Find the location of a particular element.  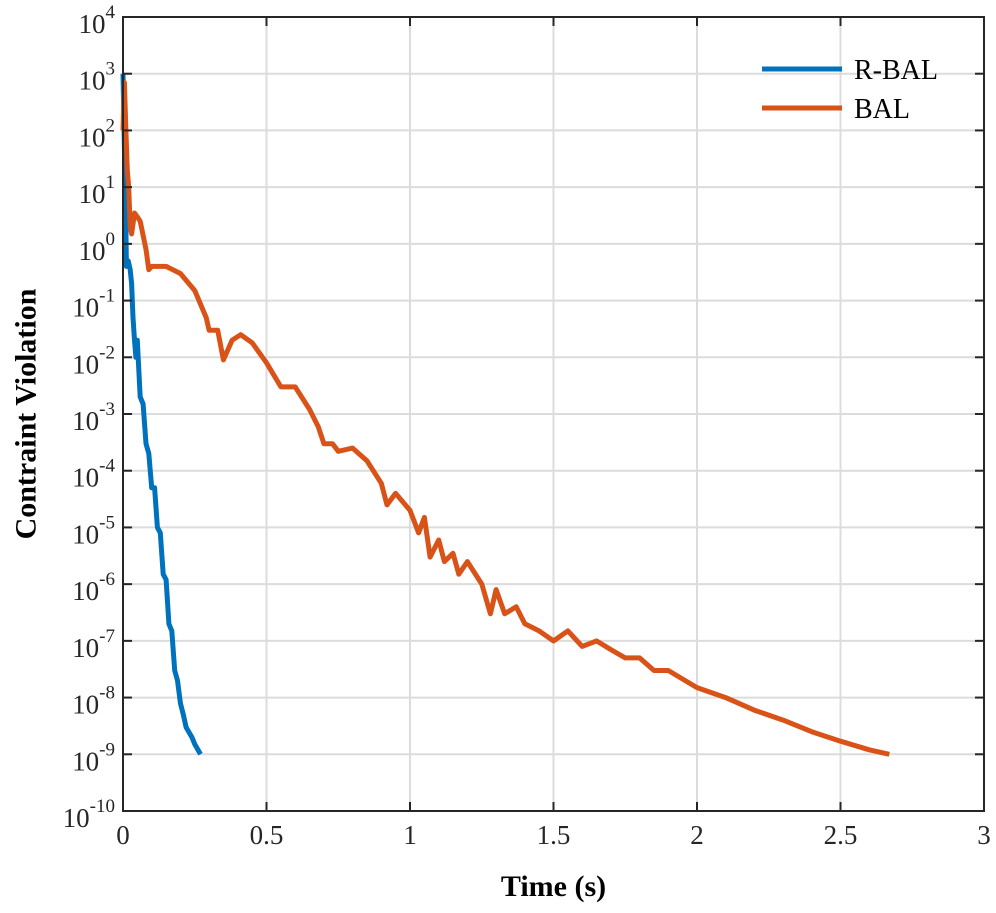

series-line-r-bal is located at coordinates (161, 414).